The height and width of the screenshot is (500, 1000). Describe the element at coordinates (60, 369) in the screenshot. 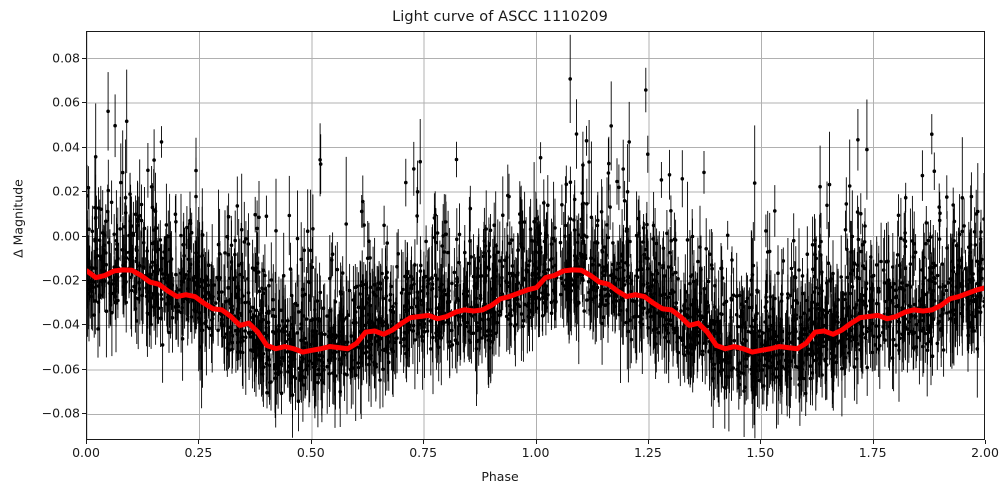

I see `y-tick-label: −0.06` at that location.